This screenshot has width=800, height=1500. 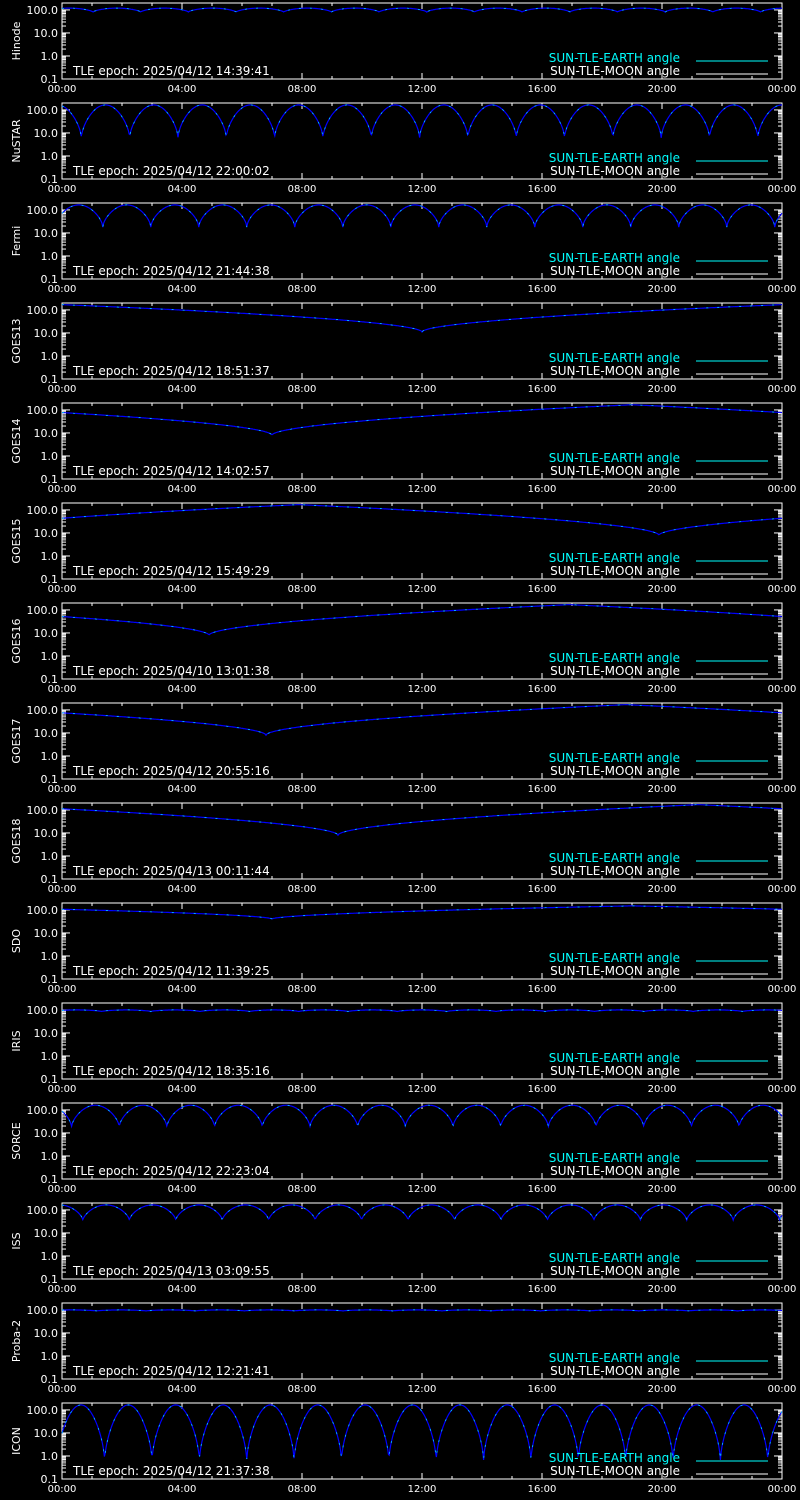 I want to click on tle-epoch-text: TLE epoch: 2025/04/13 03:09:55, so click(x=171, y=1271).